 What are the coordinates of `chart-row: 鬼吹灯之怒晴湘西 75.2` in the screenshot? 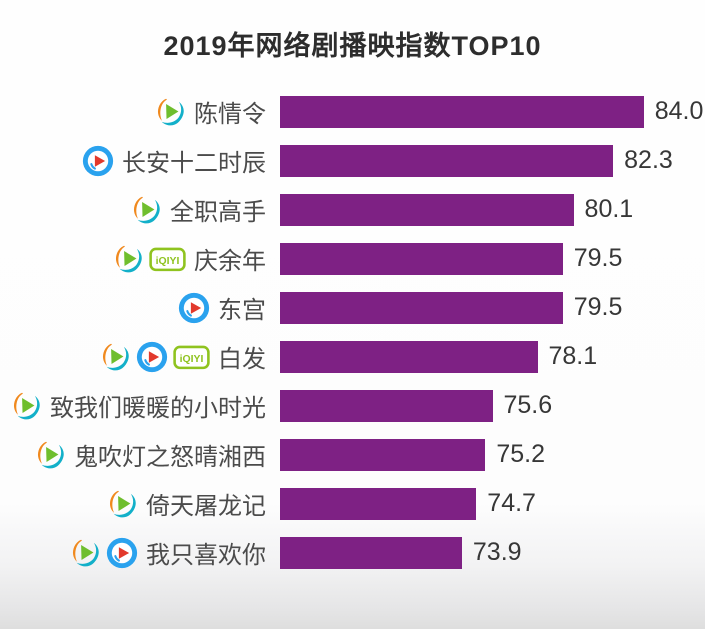 It's located at (352, 454).